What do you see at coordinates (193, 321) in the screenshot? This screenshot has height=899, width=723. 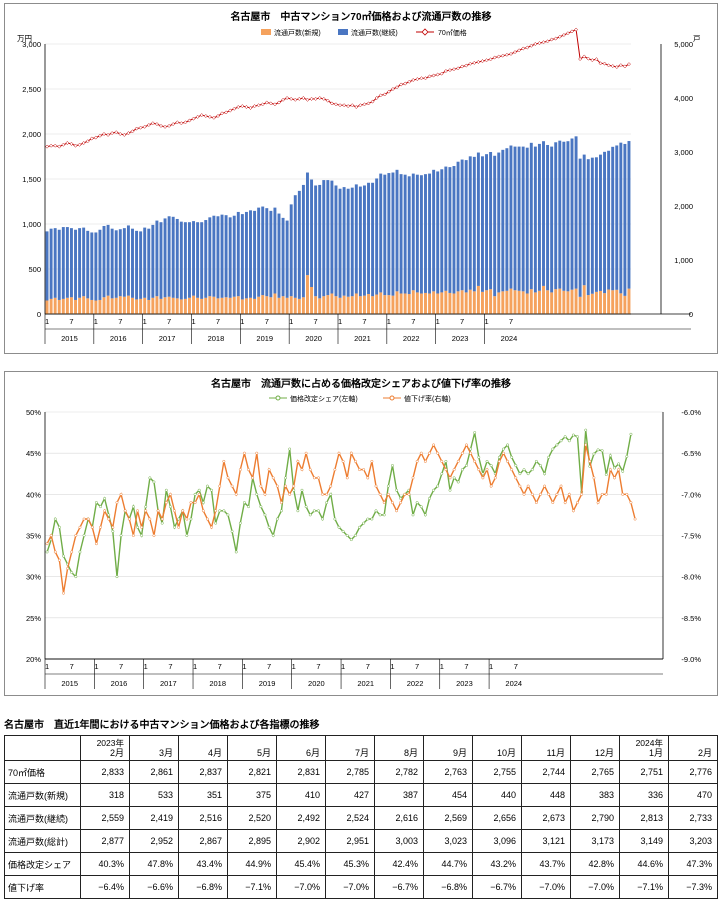 I see `chart1-month-tick: 1` at bounding box center [193, 321].